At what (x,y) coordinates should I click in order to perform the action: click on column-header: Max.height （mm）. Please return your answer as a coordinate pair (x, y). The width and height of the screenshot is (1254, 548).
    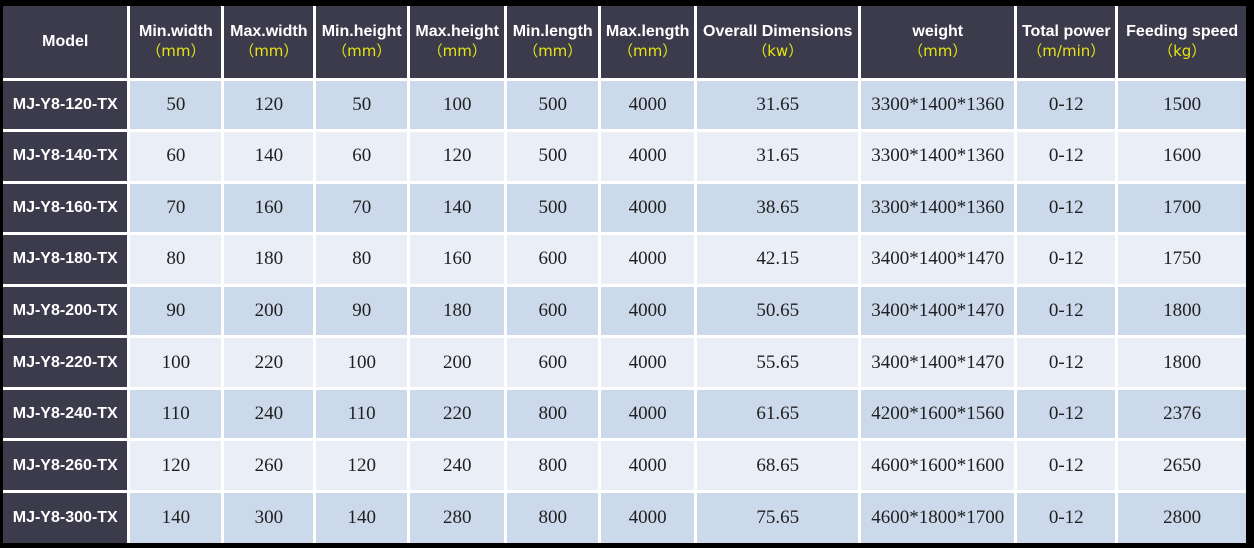
    Looking at the image, I should click on (458, 43).